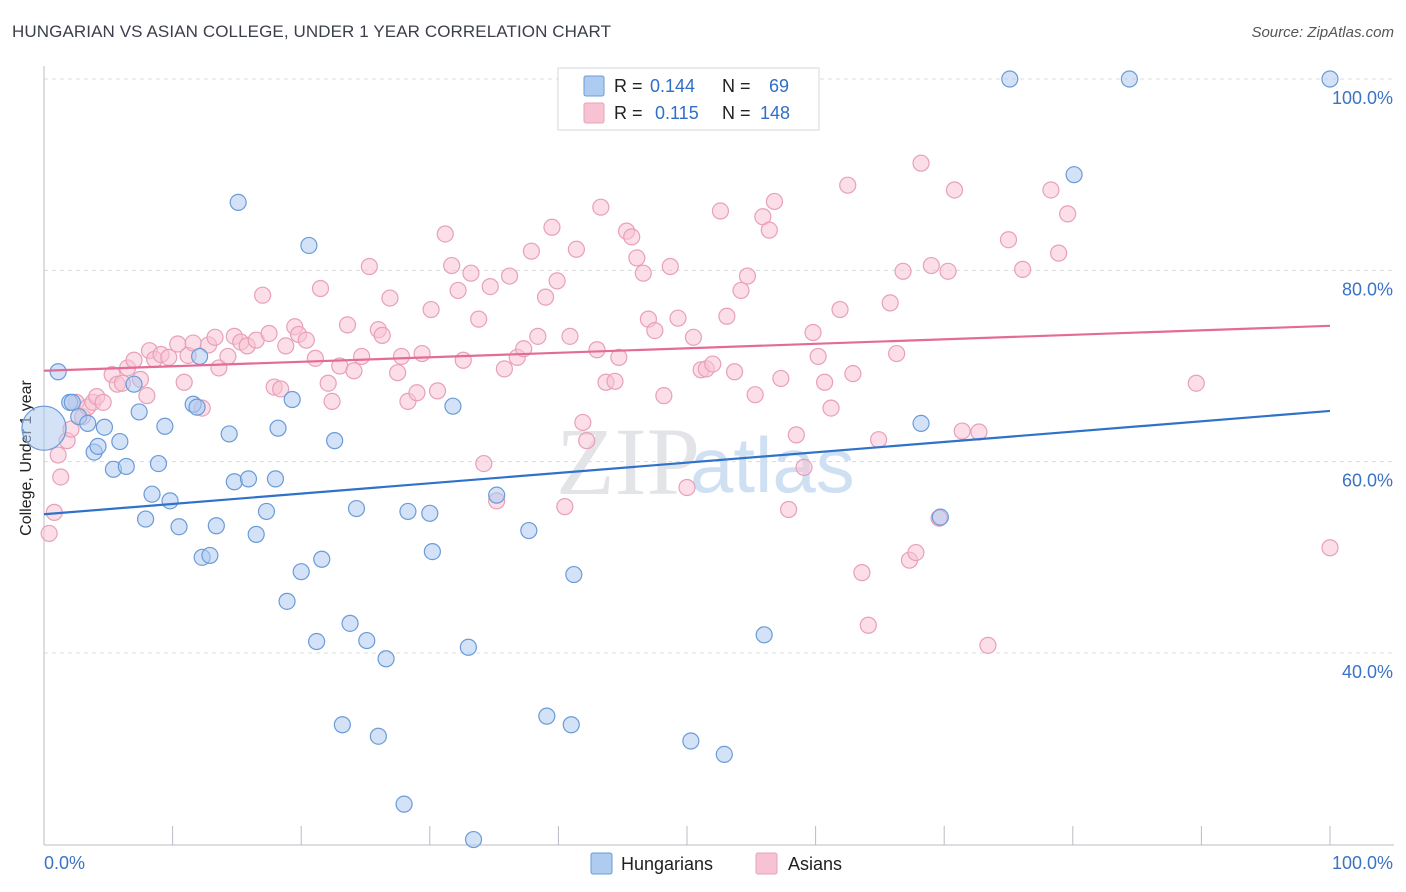 The width and height of the screenshot is (1406, 892). What do you see at coordinates (594, 113) in the screenshot?
I see `stats-swatch-asians` at bounding box center [594, 113].